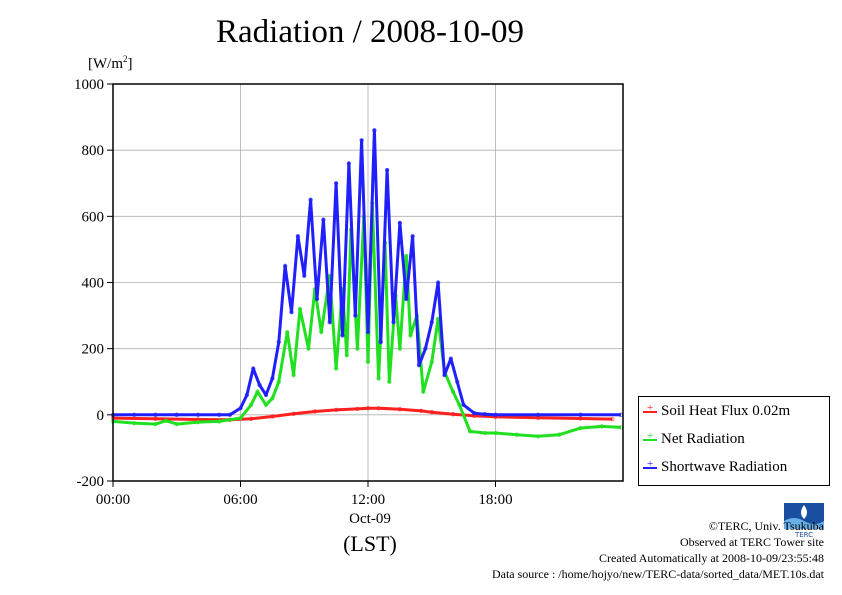 Image resolution: width=842 pixels, height=595 pixels. Describe the element at coordinates (368, 500) in the screenshot. I see `x-tick-label: 12:00` at that location.